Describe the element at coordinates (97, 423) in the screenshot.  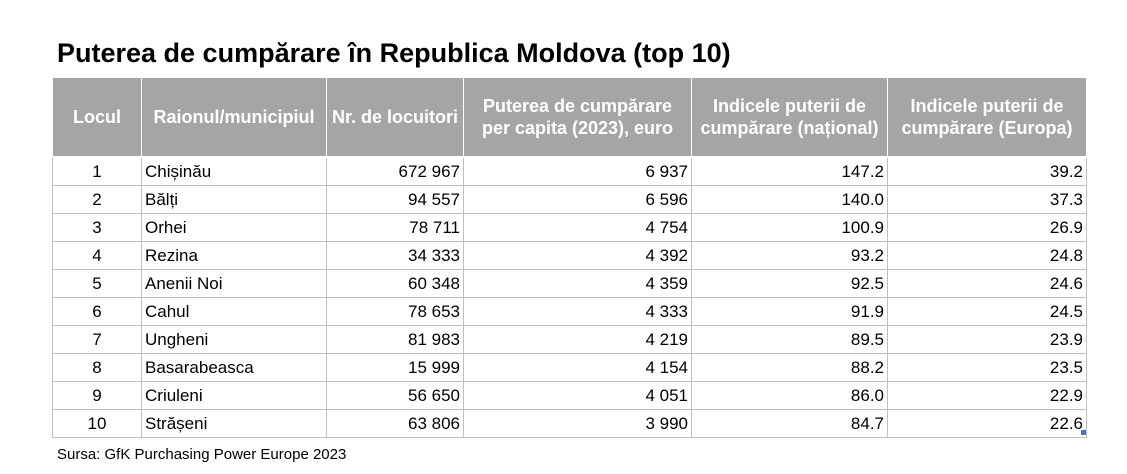
I see `cell-rank: 10` at that location.